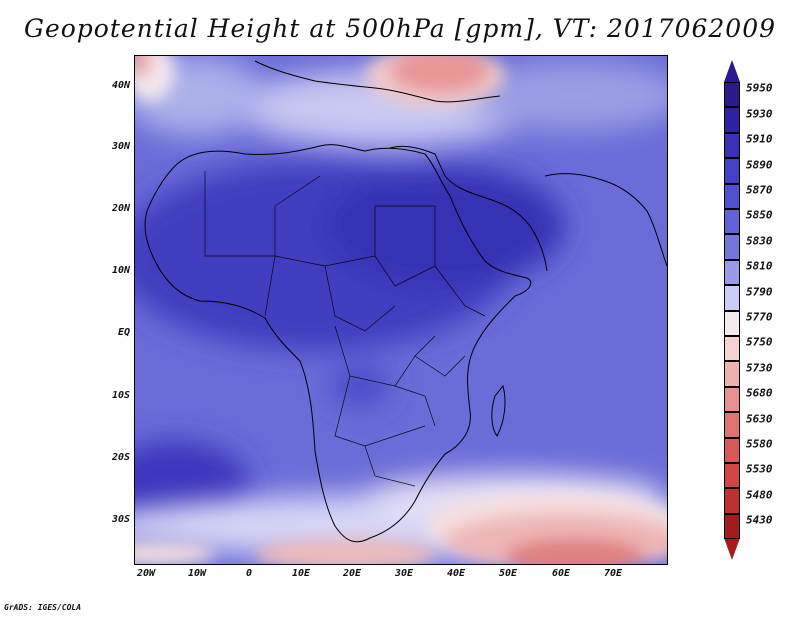  I want to click on arabia-coastline, so click(468, 208).